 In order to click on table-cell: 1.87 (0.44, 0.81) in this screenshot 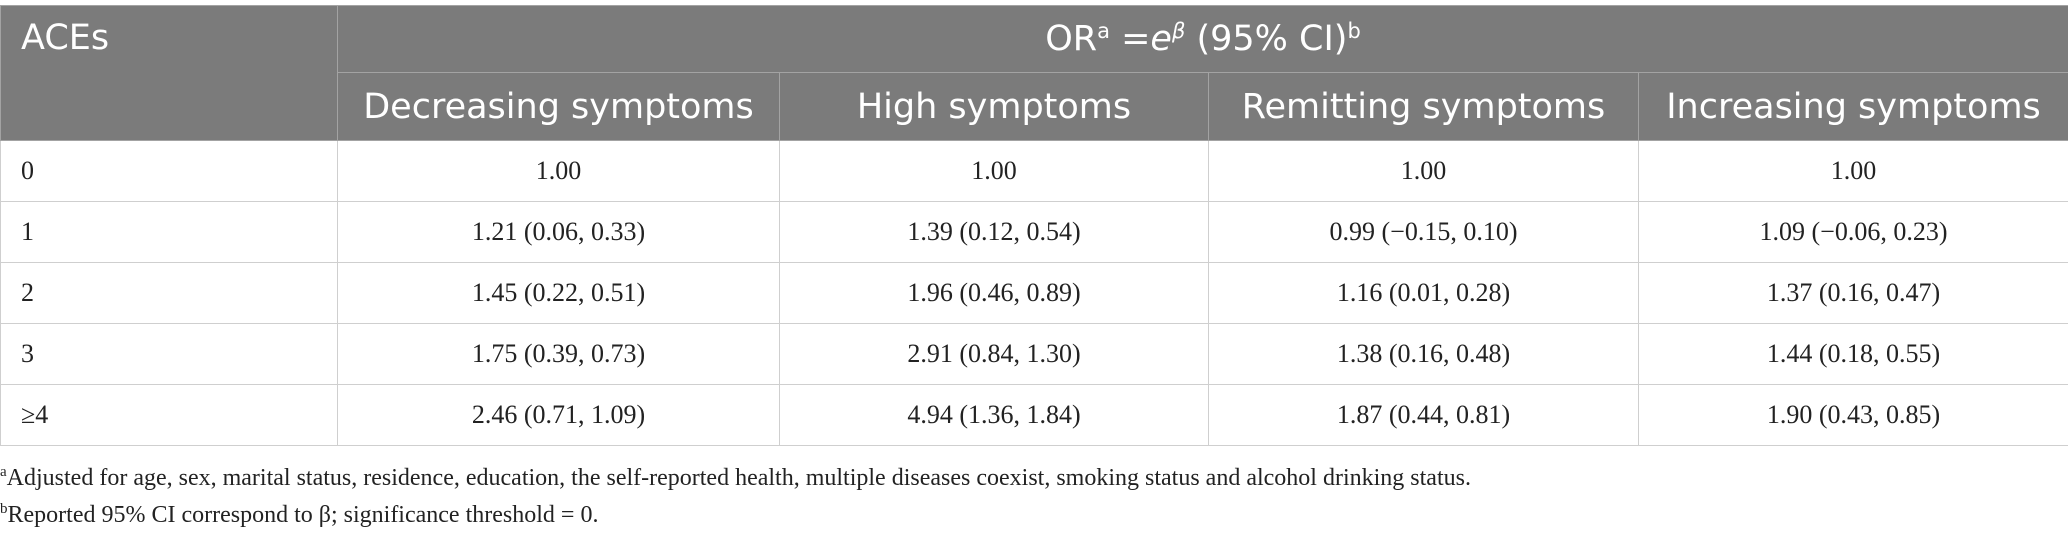, I will do `click(1423, 415)`.